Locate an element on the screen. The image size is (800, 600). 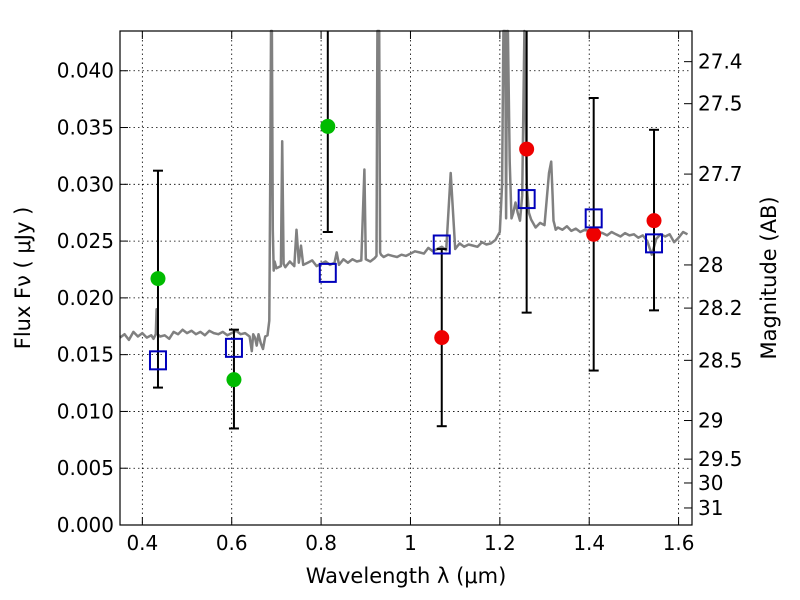
y2-tick-label: 29.5 is located at coordinates (720, 459).